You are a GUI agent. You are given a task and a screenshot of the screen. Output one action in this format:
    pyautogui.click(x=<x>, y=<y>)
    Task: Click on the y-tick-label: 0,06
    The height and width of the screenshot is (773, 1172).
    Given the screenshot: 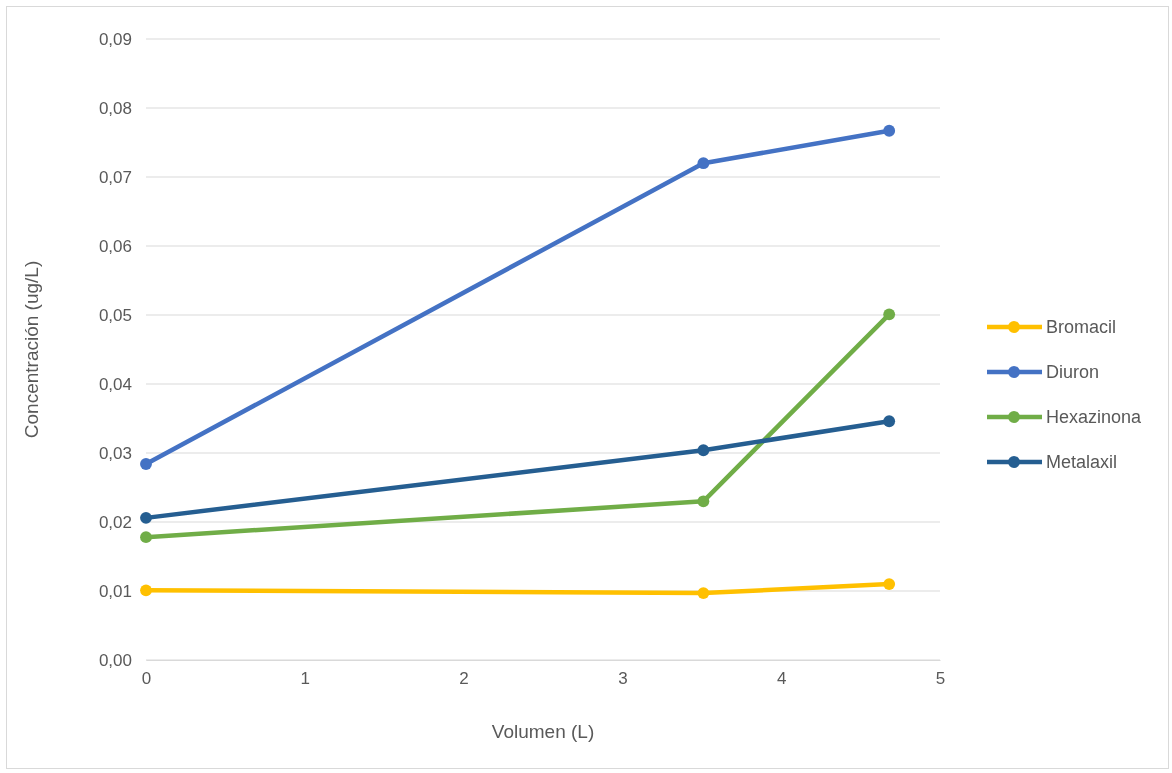 What is the action you would take?
    pyautogui.click(x=115, y=246)
    